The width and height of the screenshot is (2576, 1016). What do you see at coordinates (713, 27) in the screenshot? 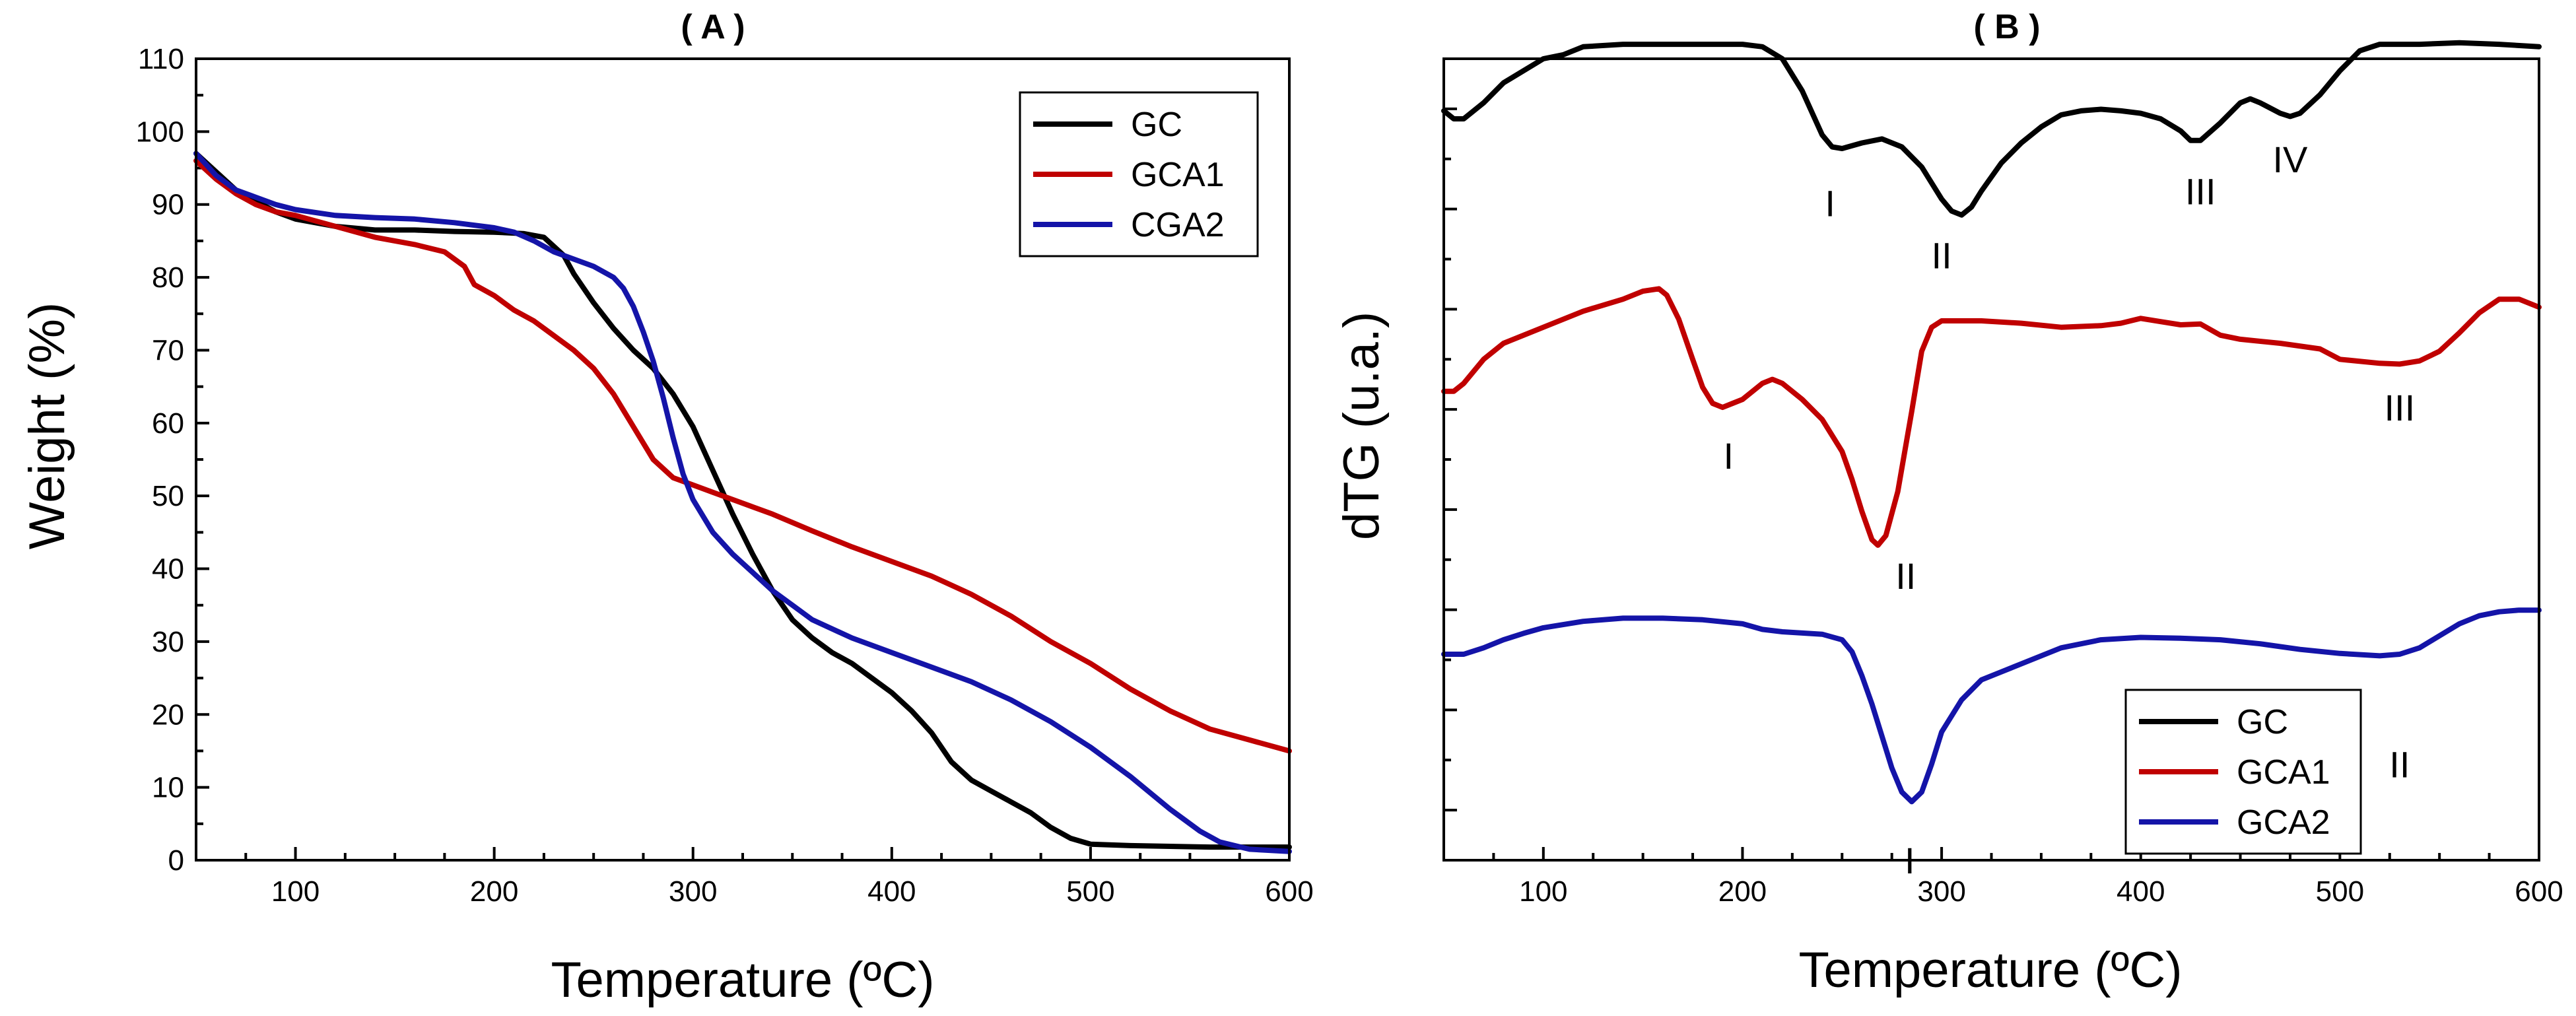
I see `panel-a-title: ( A )` at bounding box center [713, 27].